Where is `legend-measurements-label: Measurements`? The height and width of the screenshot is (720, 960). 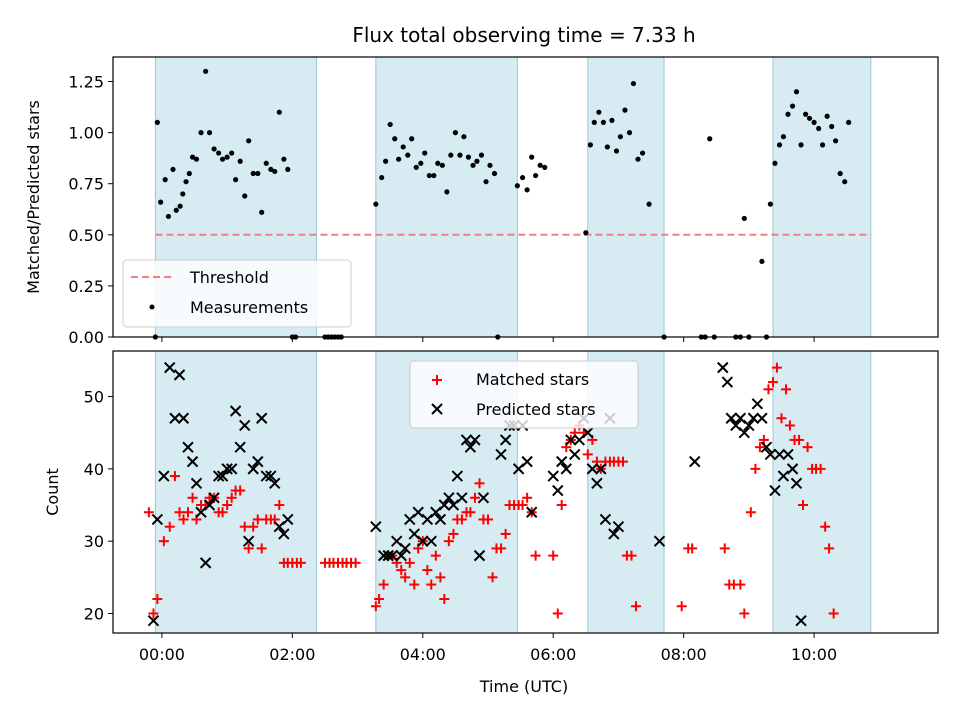
legend-measurements-label: Measurements is located at coordinates (249, 307).